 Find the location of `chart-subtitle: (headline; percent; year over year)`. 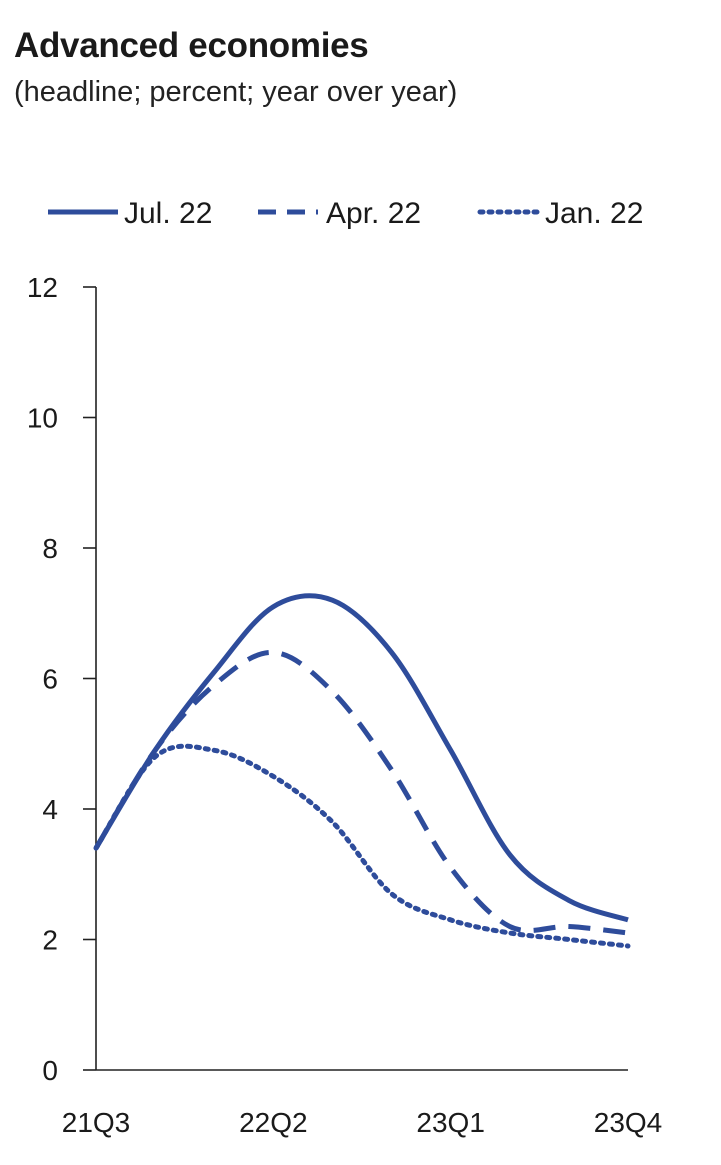

chart-subtitle: (headline; percent; year over year) is located at coordinates (236, 92).